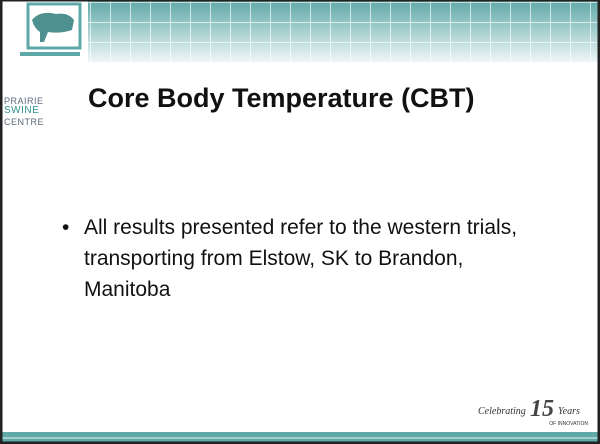 Image resolution: width=600 pixels, height=444 pixels. I want to click on footer-number: 15, so click(542, 409).